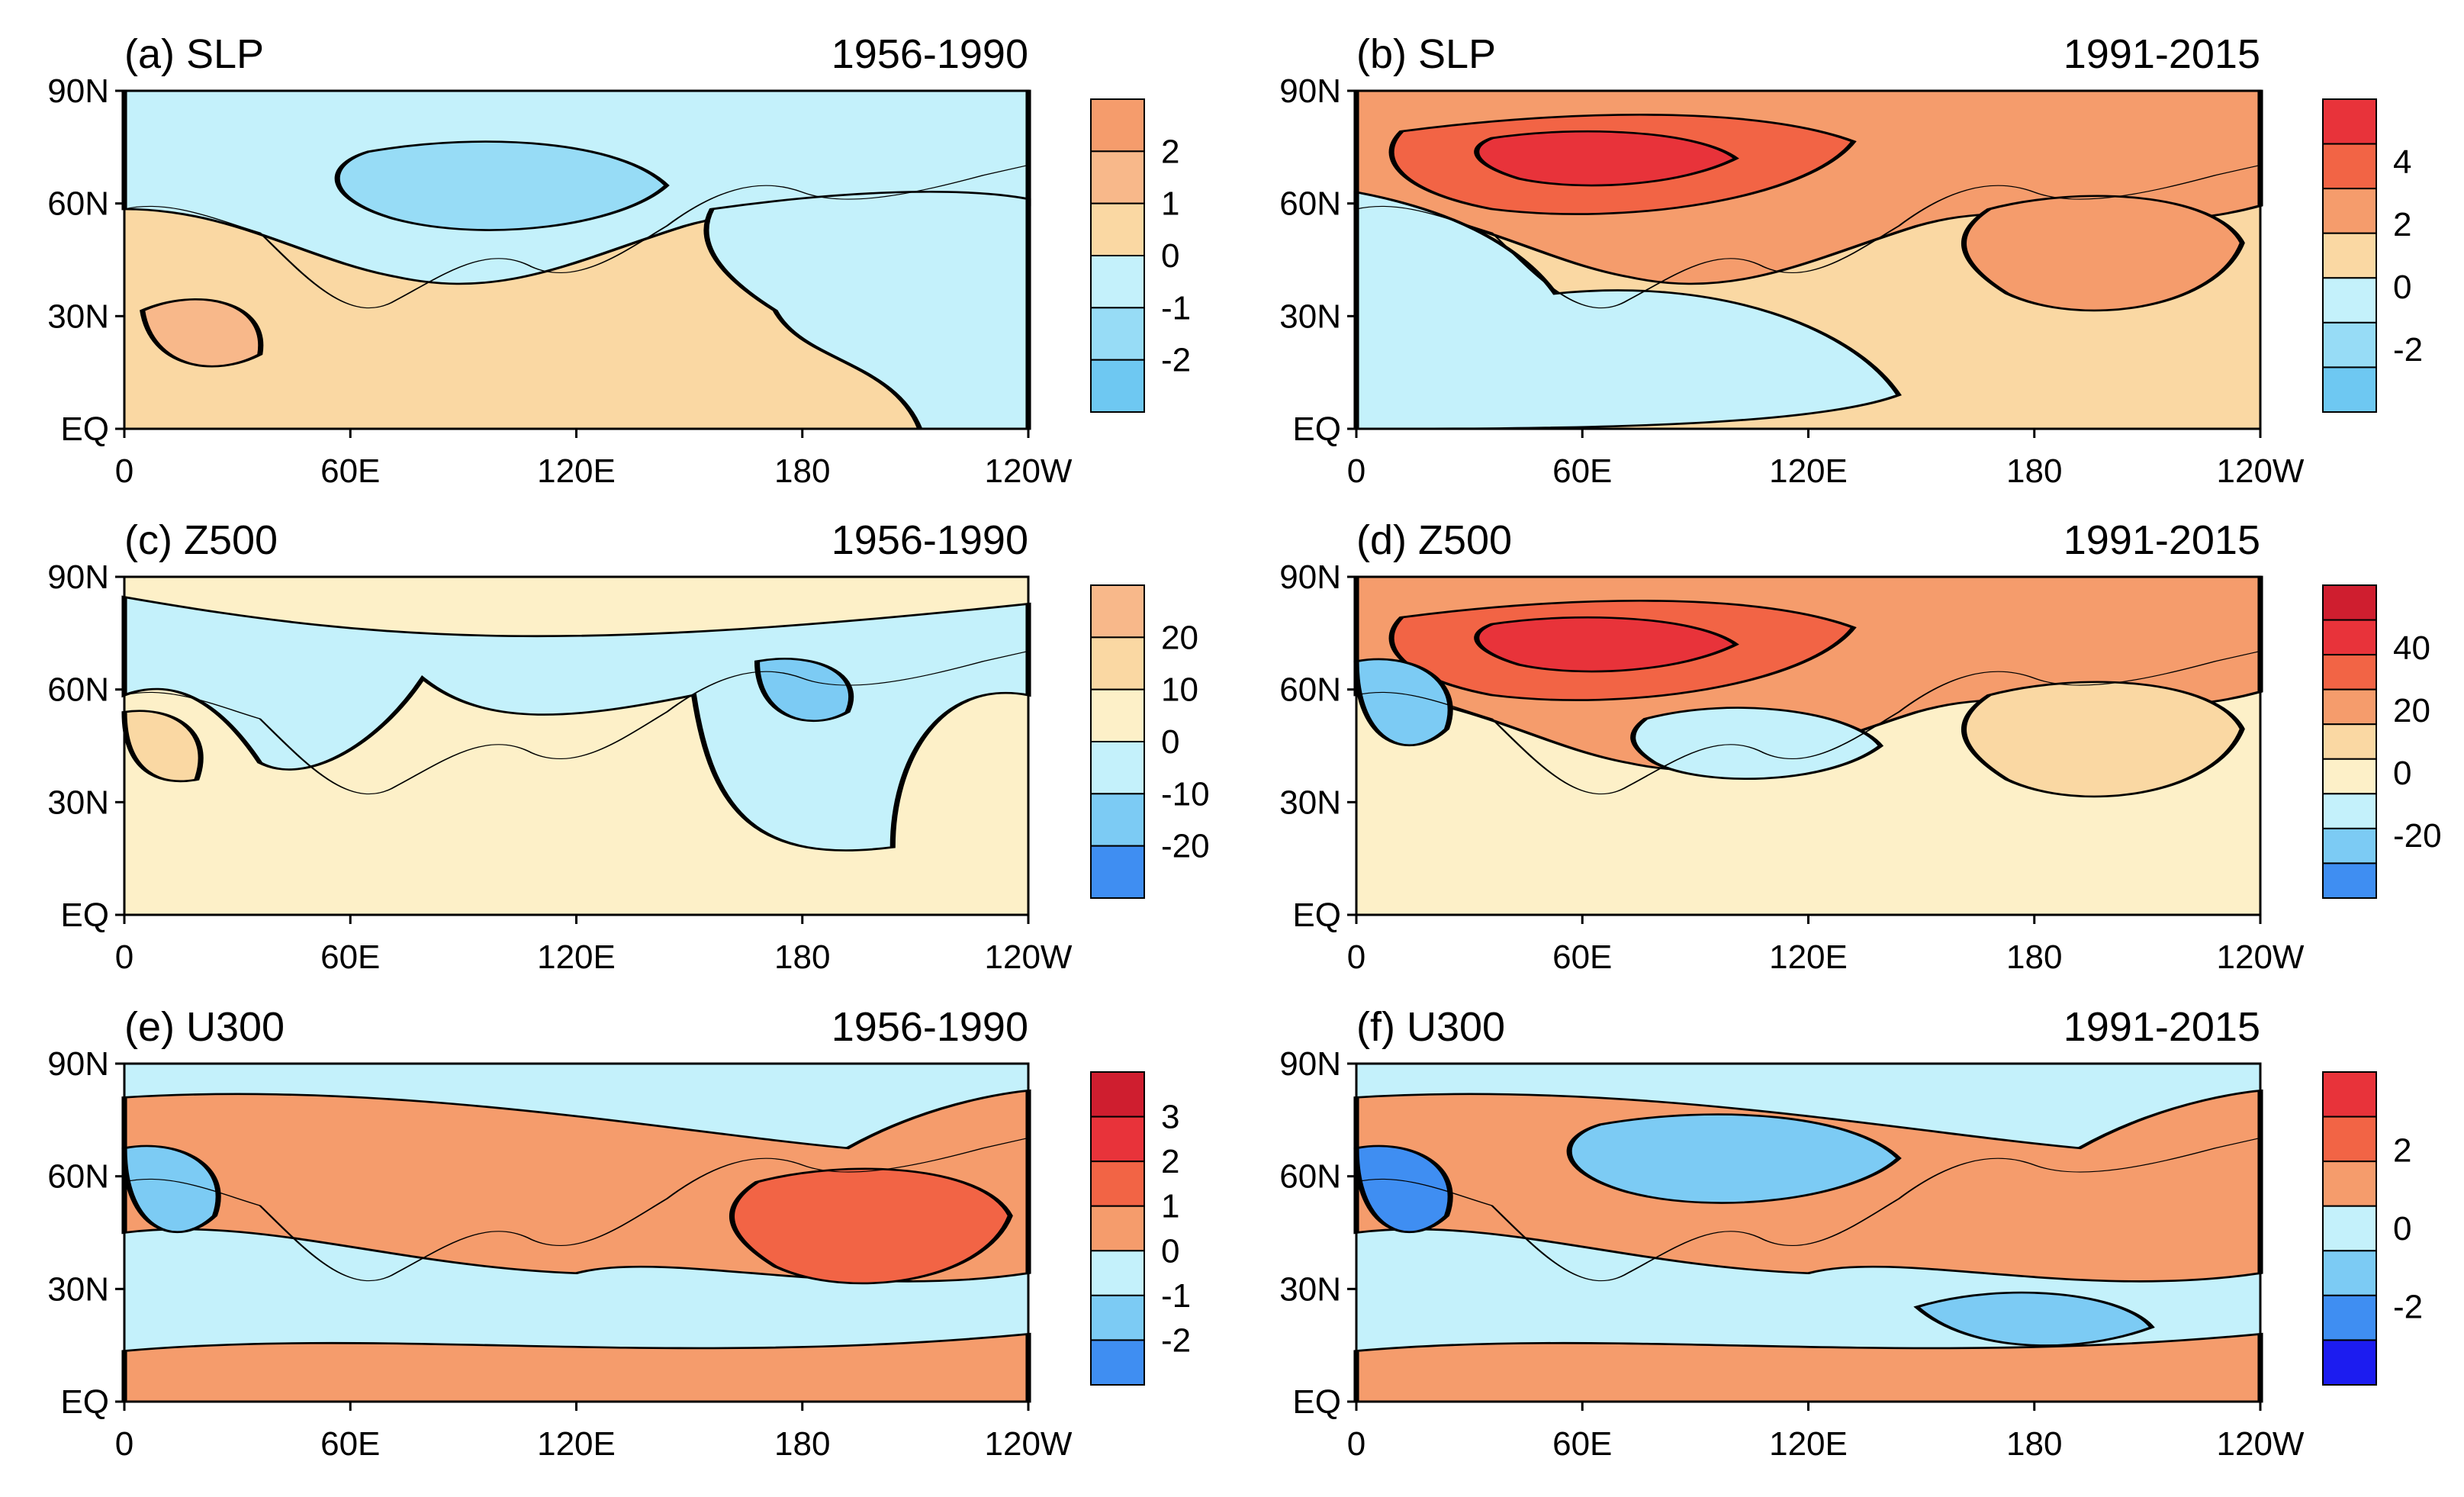 This screenshot has height=1497, width=2464. I want to click on map-region-blob-kamchatka, so click(804, 691).